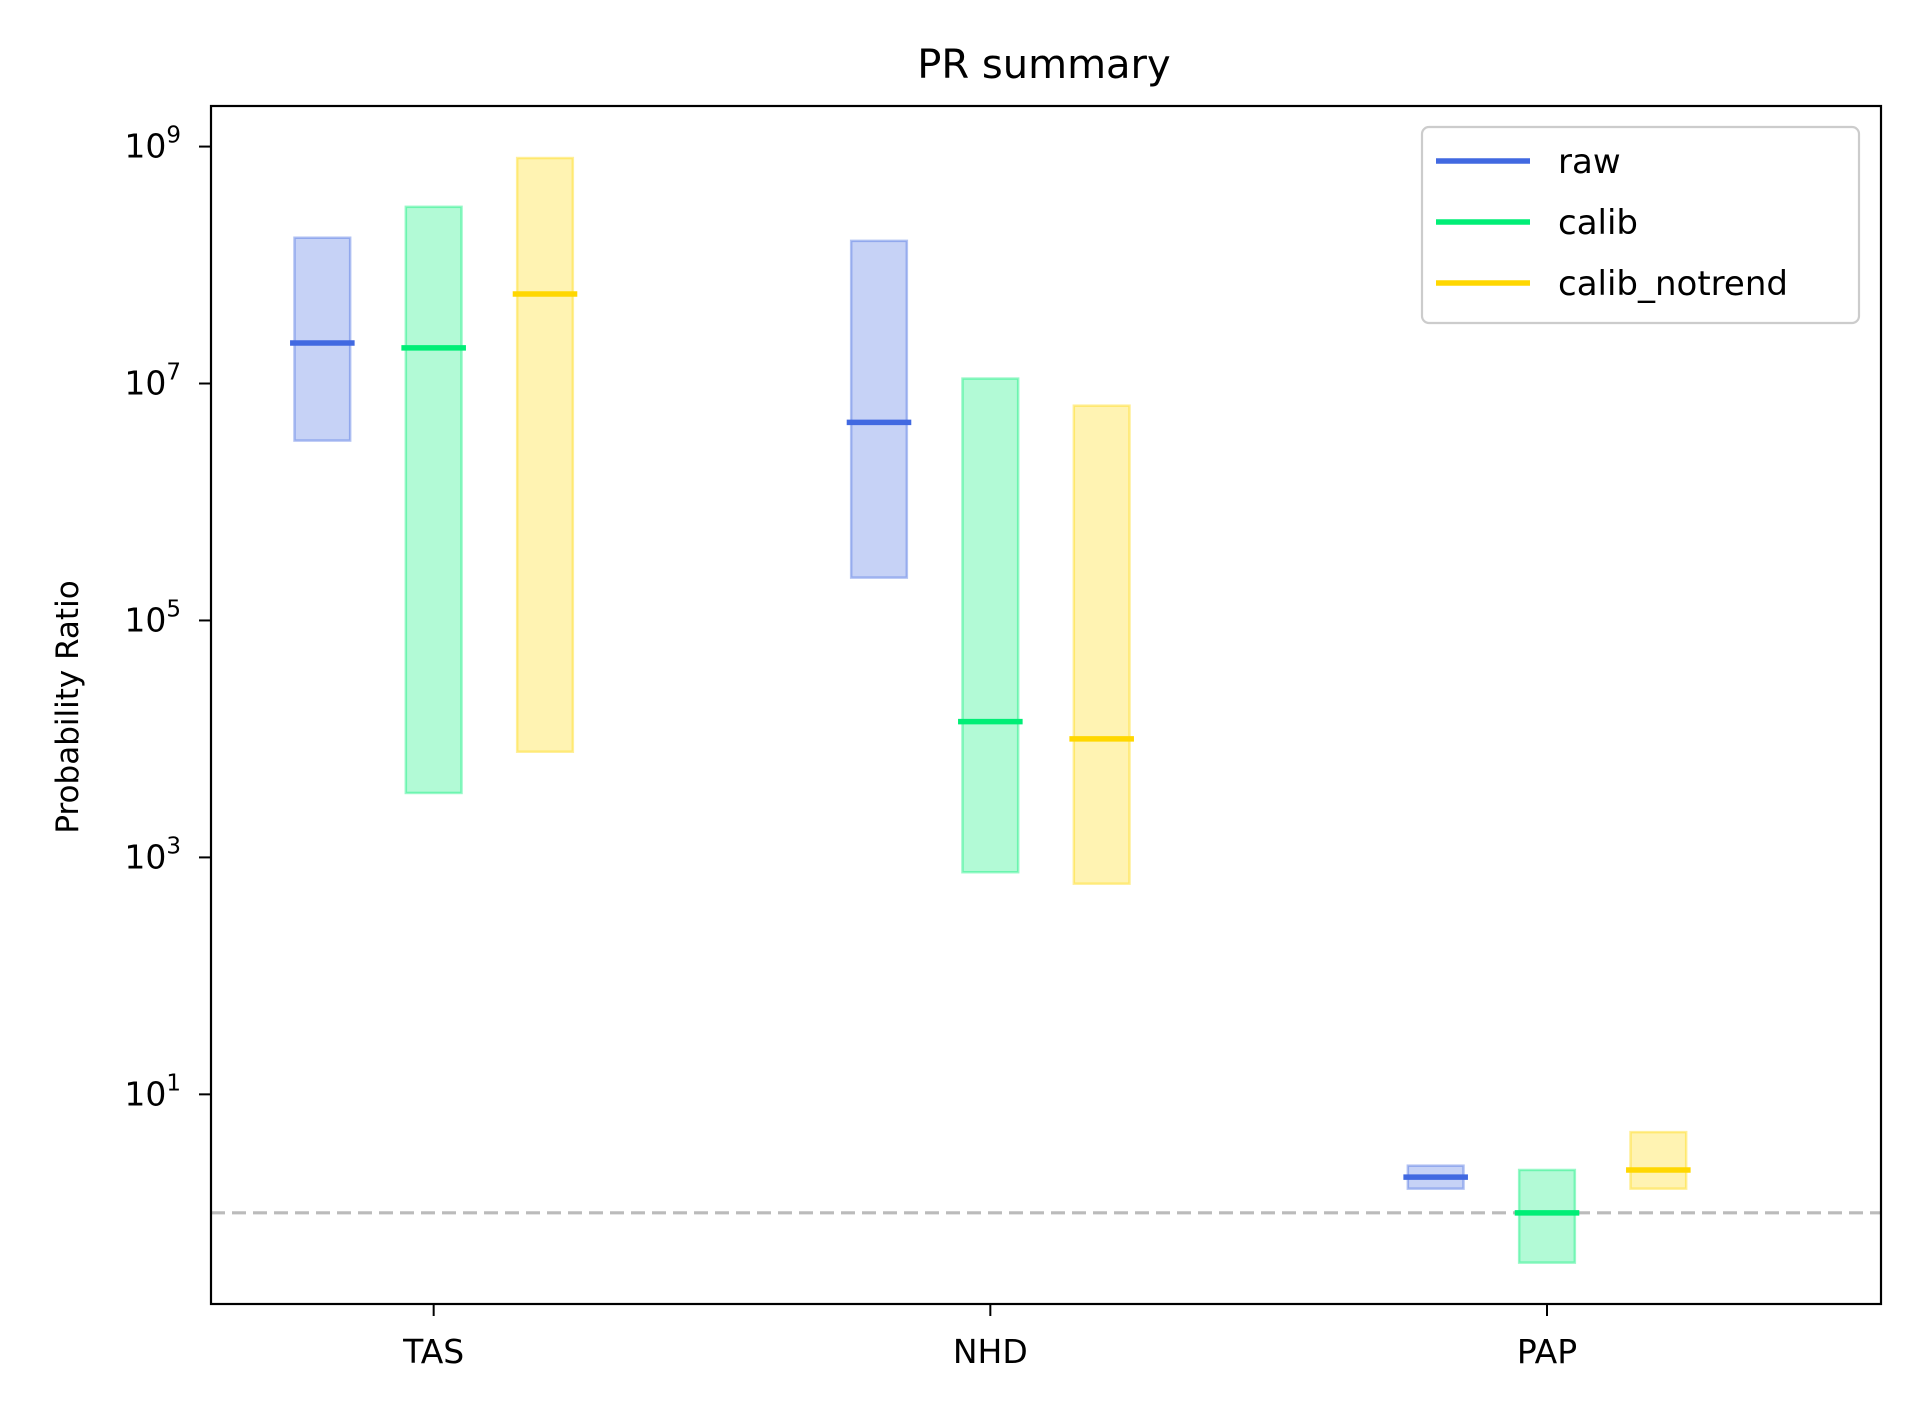 The height and width of the screenshot is (1413, 1914). I want to click on legend-label-calib: calib, so click(1598, 223).